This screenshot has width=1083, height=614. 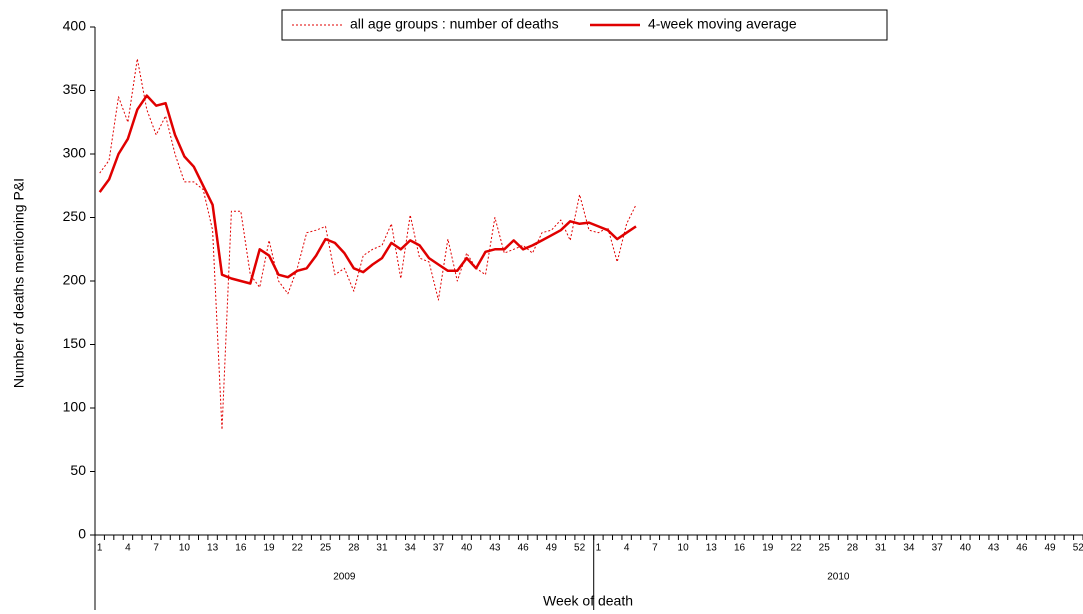 I want to click on y-tick-label: 200, so click(x=75, y=280).